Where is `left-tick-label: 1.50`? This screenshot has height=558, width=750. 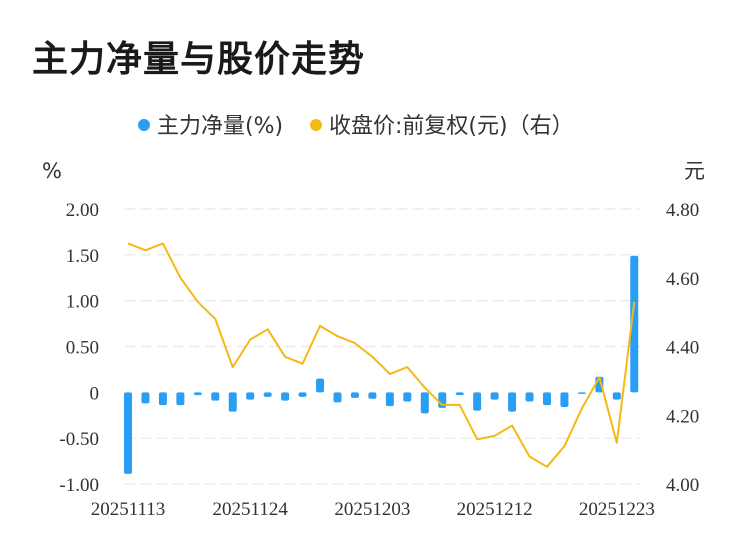 left-tick-label: 1.50 is located at coordinates (82, 256).